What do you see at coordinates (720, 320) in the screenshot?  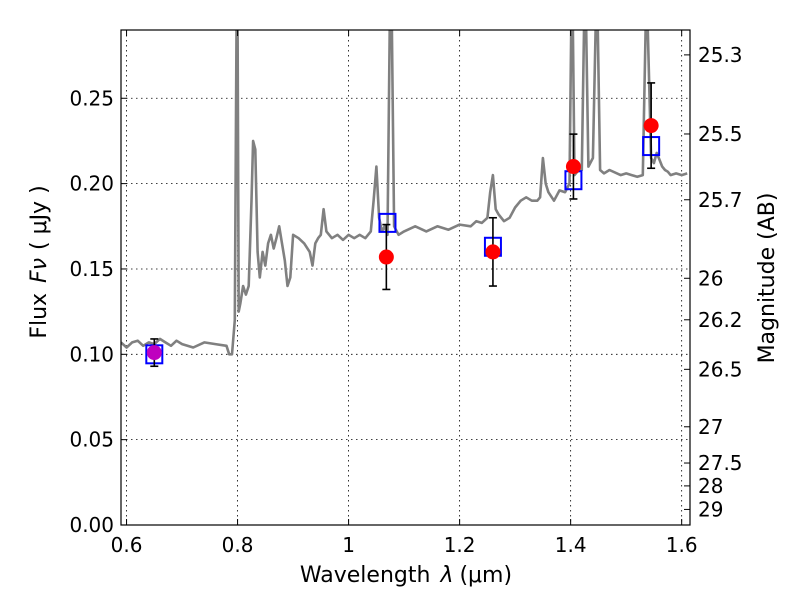 I see `mag-tick-label: 26.2` at bounding box center [720, 320].